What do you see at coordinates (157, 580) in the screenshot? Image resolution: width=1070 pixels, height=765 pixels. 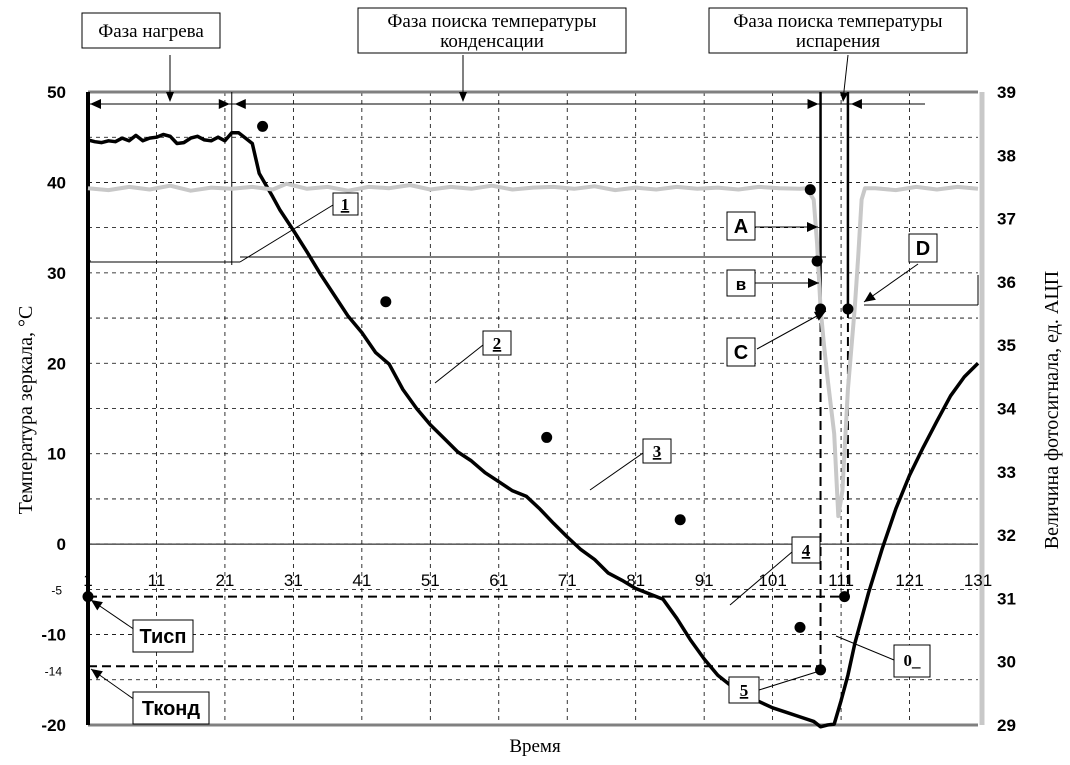 I see `x-tick-label: 11` at bounding box center [157, 580].